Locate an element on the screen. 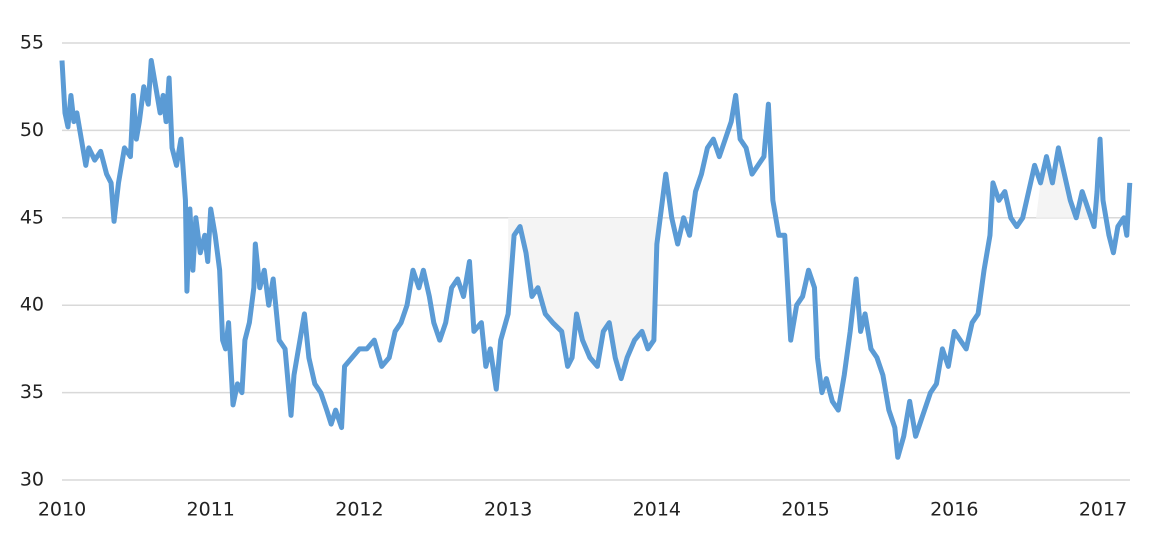  shaded-area is located at coordinates (582, 298).